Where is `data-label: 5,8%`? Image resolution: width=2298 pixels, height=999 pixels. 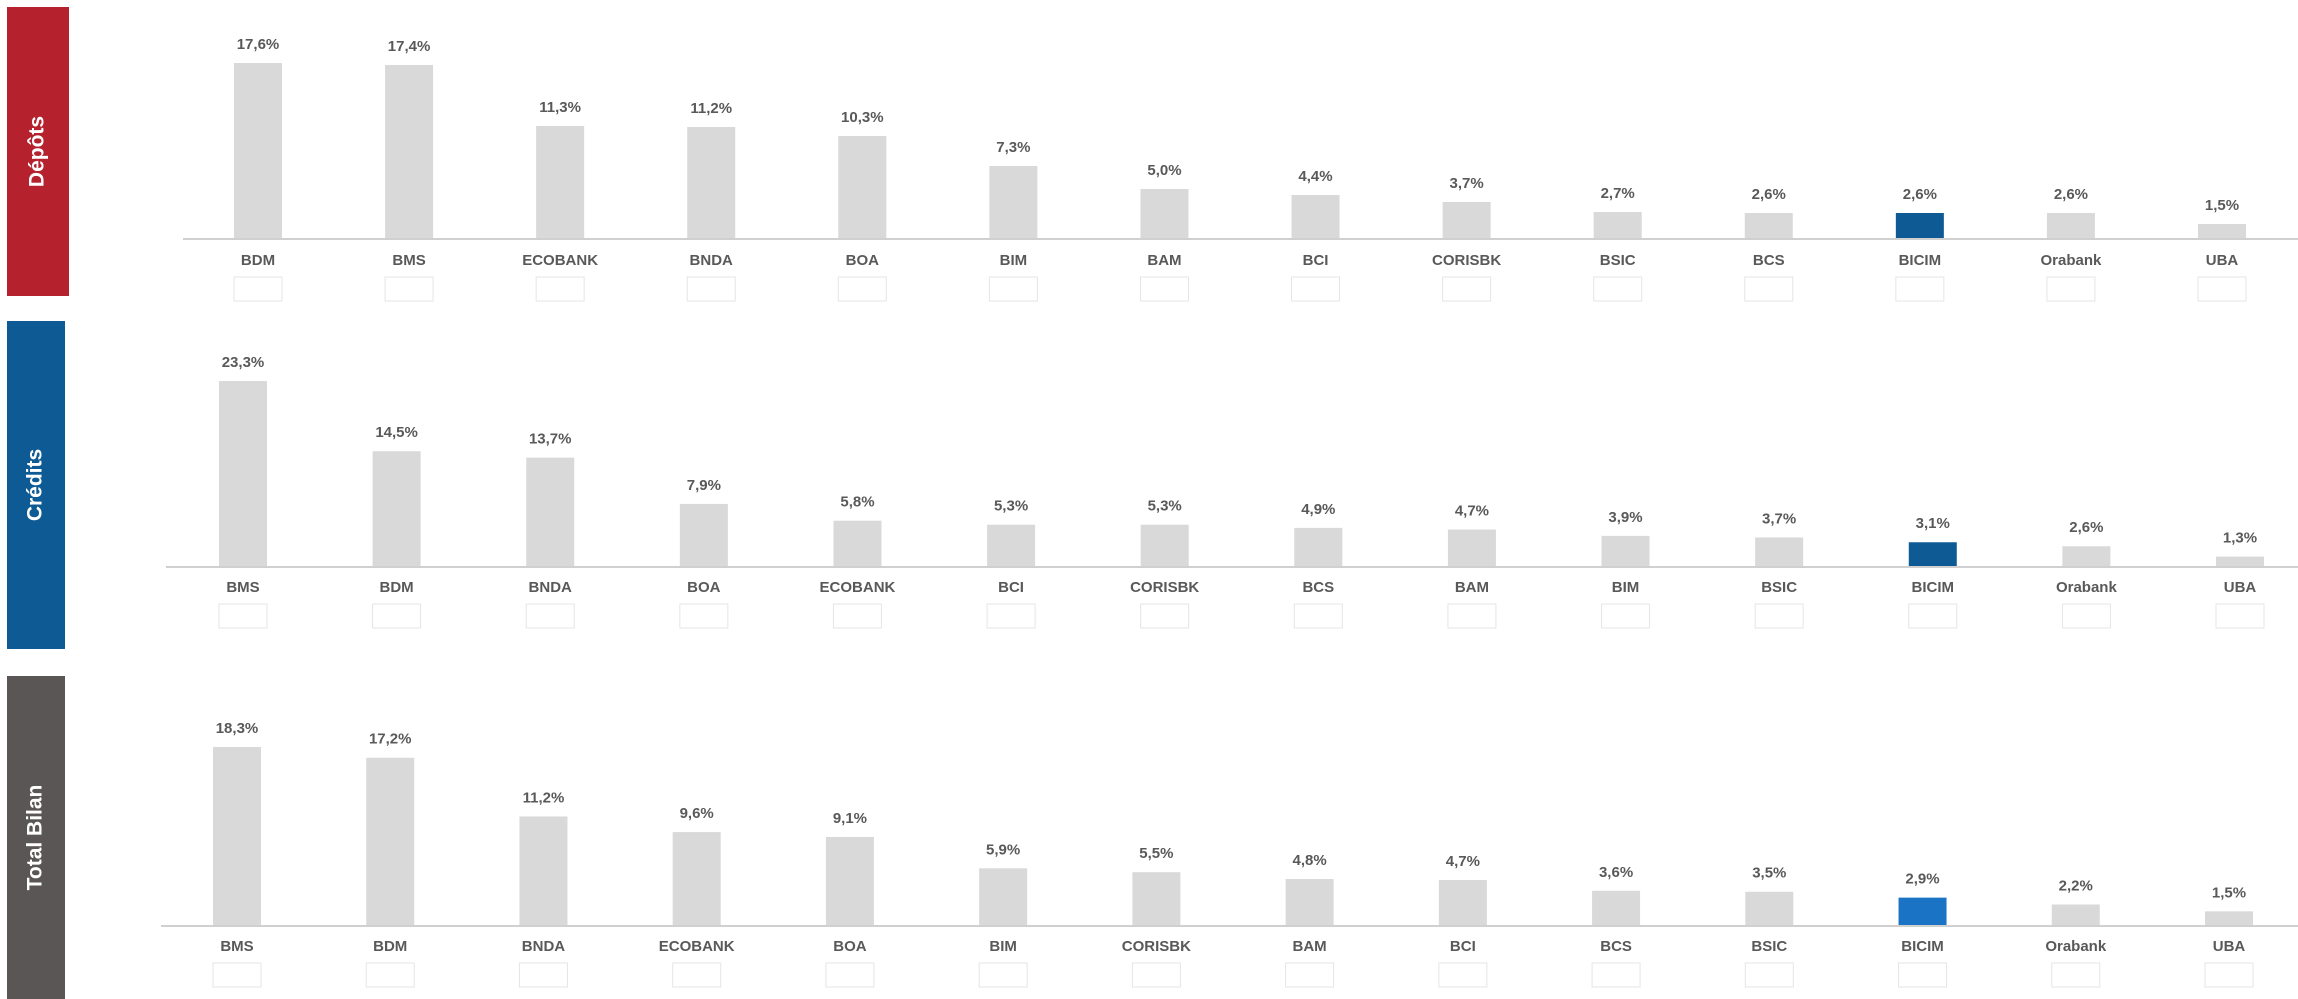 data-label: 5,8% is located at coordinates (857, 502).